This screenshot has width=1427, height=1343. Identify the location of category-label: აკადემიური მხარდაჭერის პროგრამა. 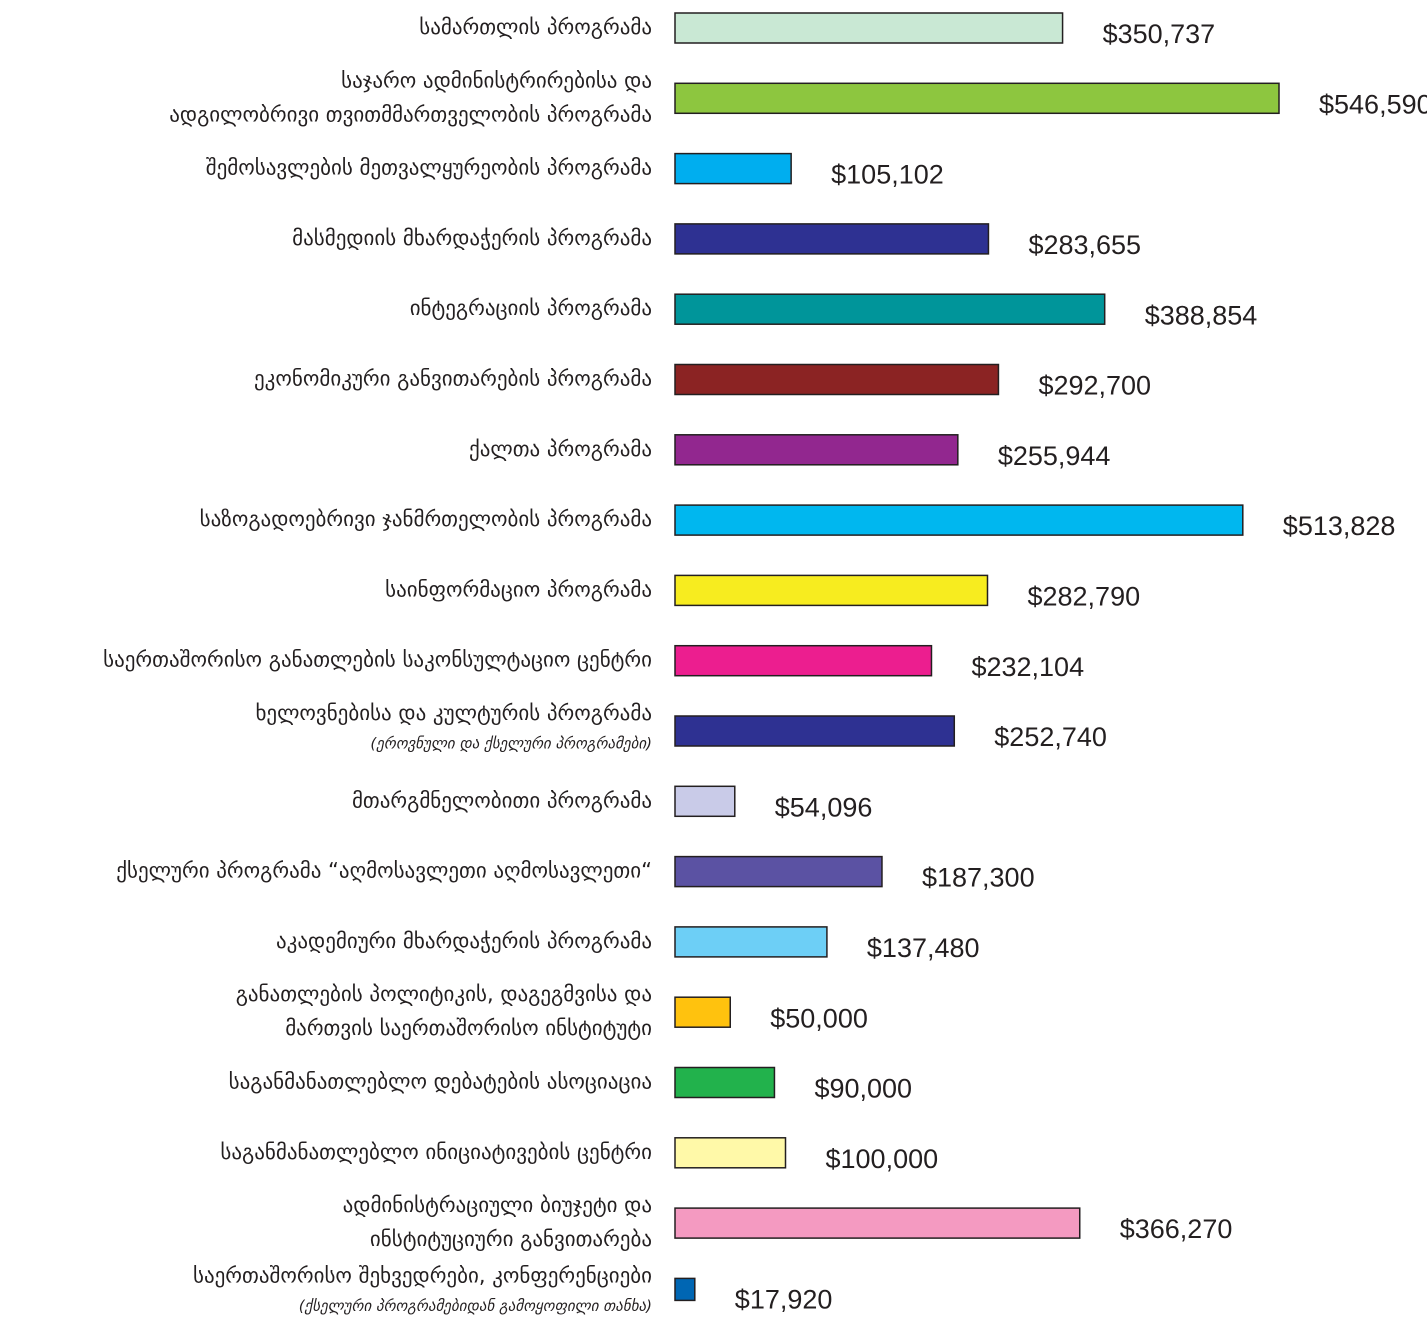
(464, 941).